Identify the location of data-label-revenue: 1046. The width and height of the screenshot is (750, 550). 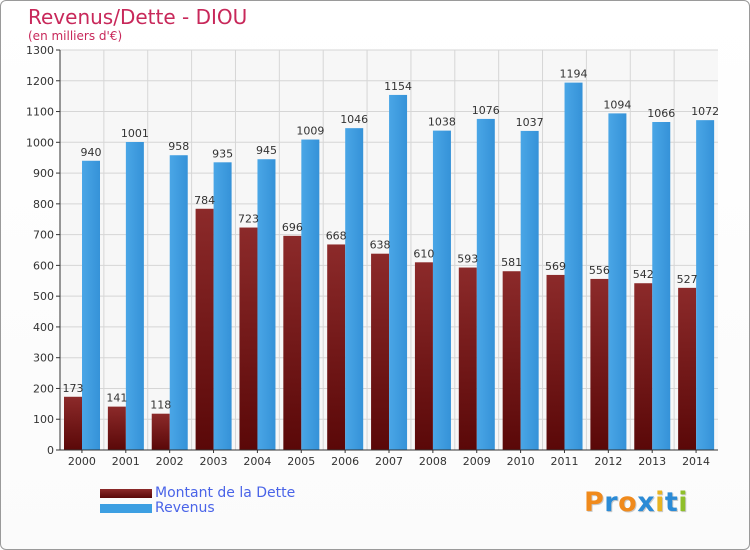
(354, 119).